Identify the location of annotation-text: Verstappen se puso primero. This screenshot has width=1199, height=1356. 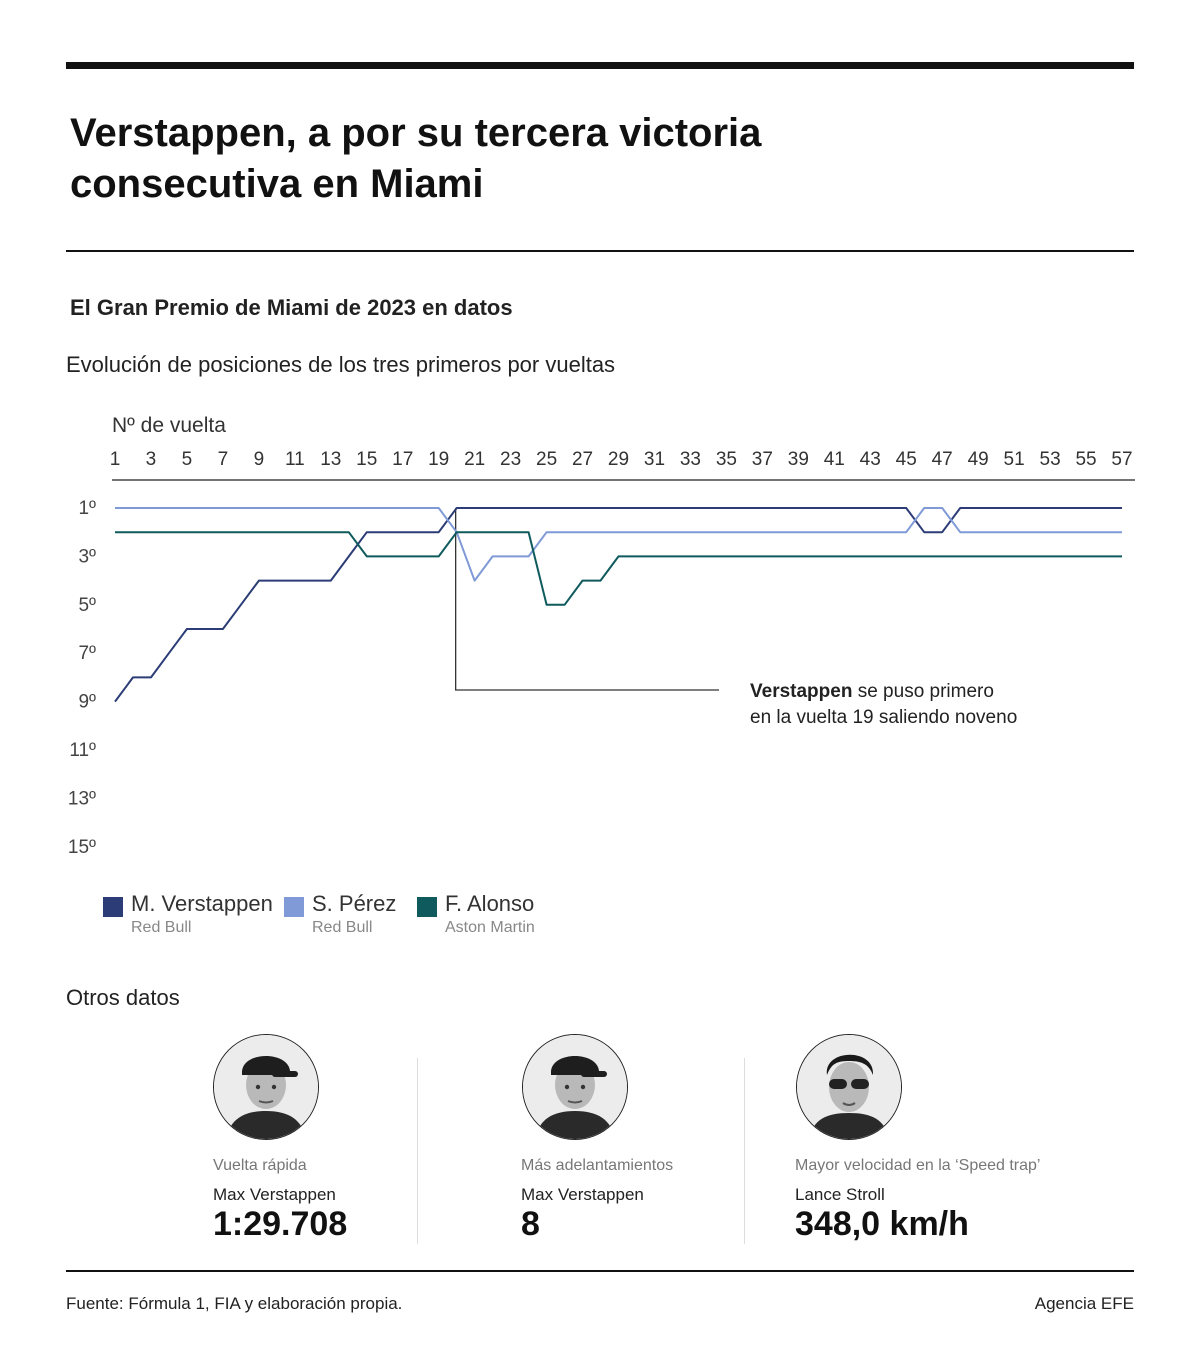
(872, 691).